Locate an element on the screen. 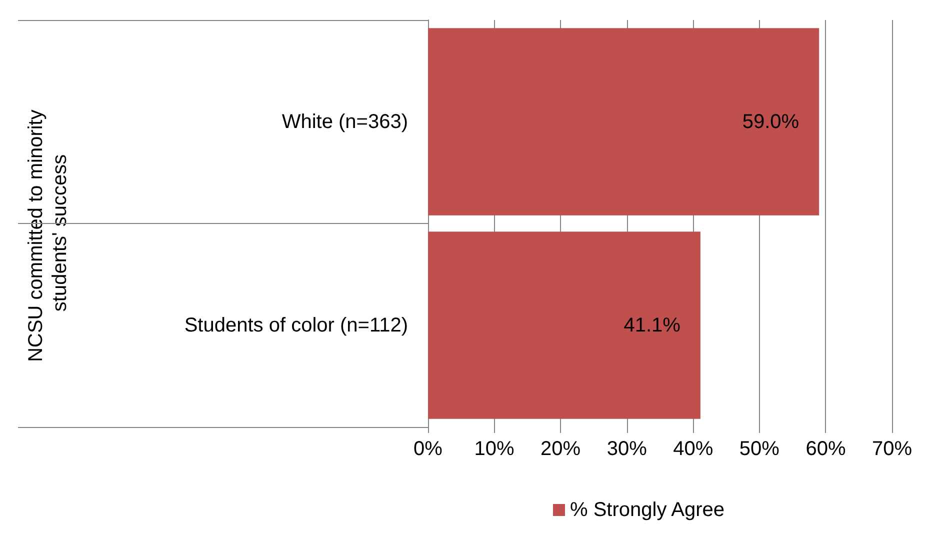  x-tick-label: 50% is located at coordinates (759, 449).